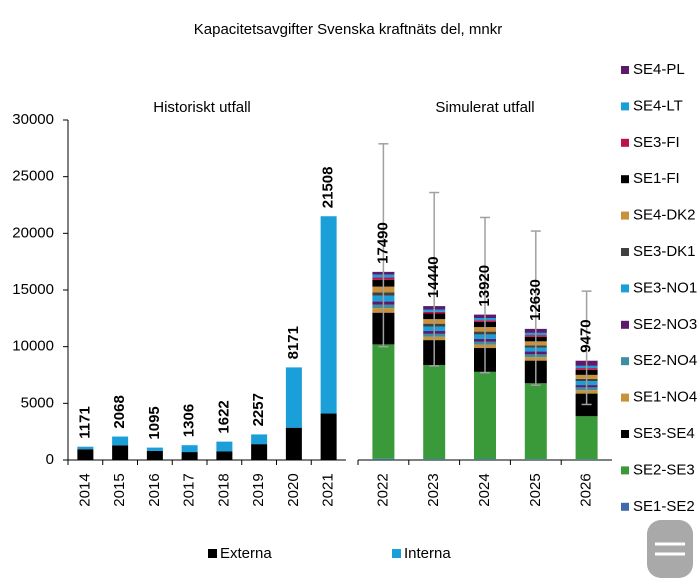  What do you see at coordinates (328, 188) in the screenshot?
I see `total-label: 21508` at bounding box center [328, 188].